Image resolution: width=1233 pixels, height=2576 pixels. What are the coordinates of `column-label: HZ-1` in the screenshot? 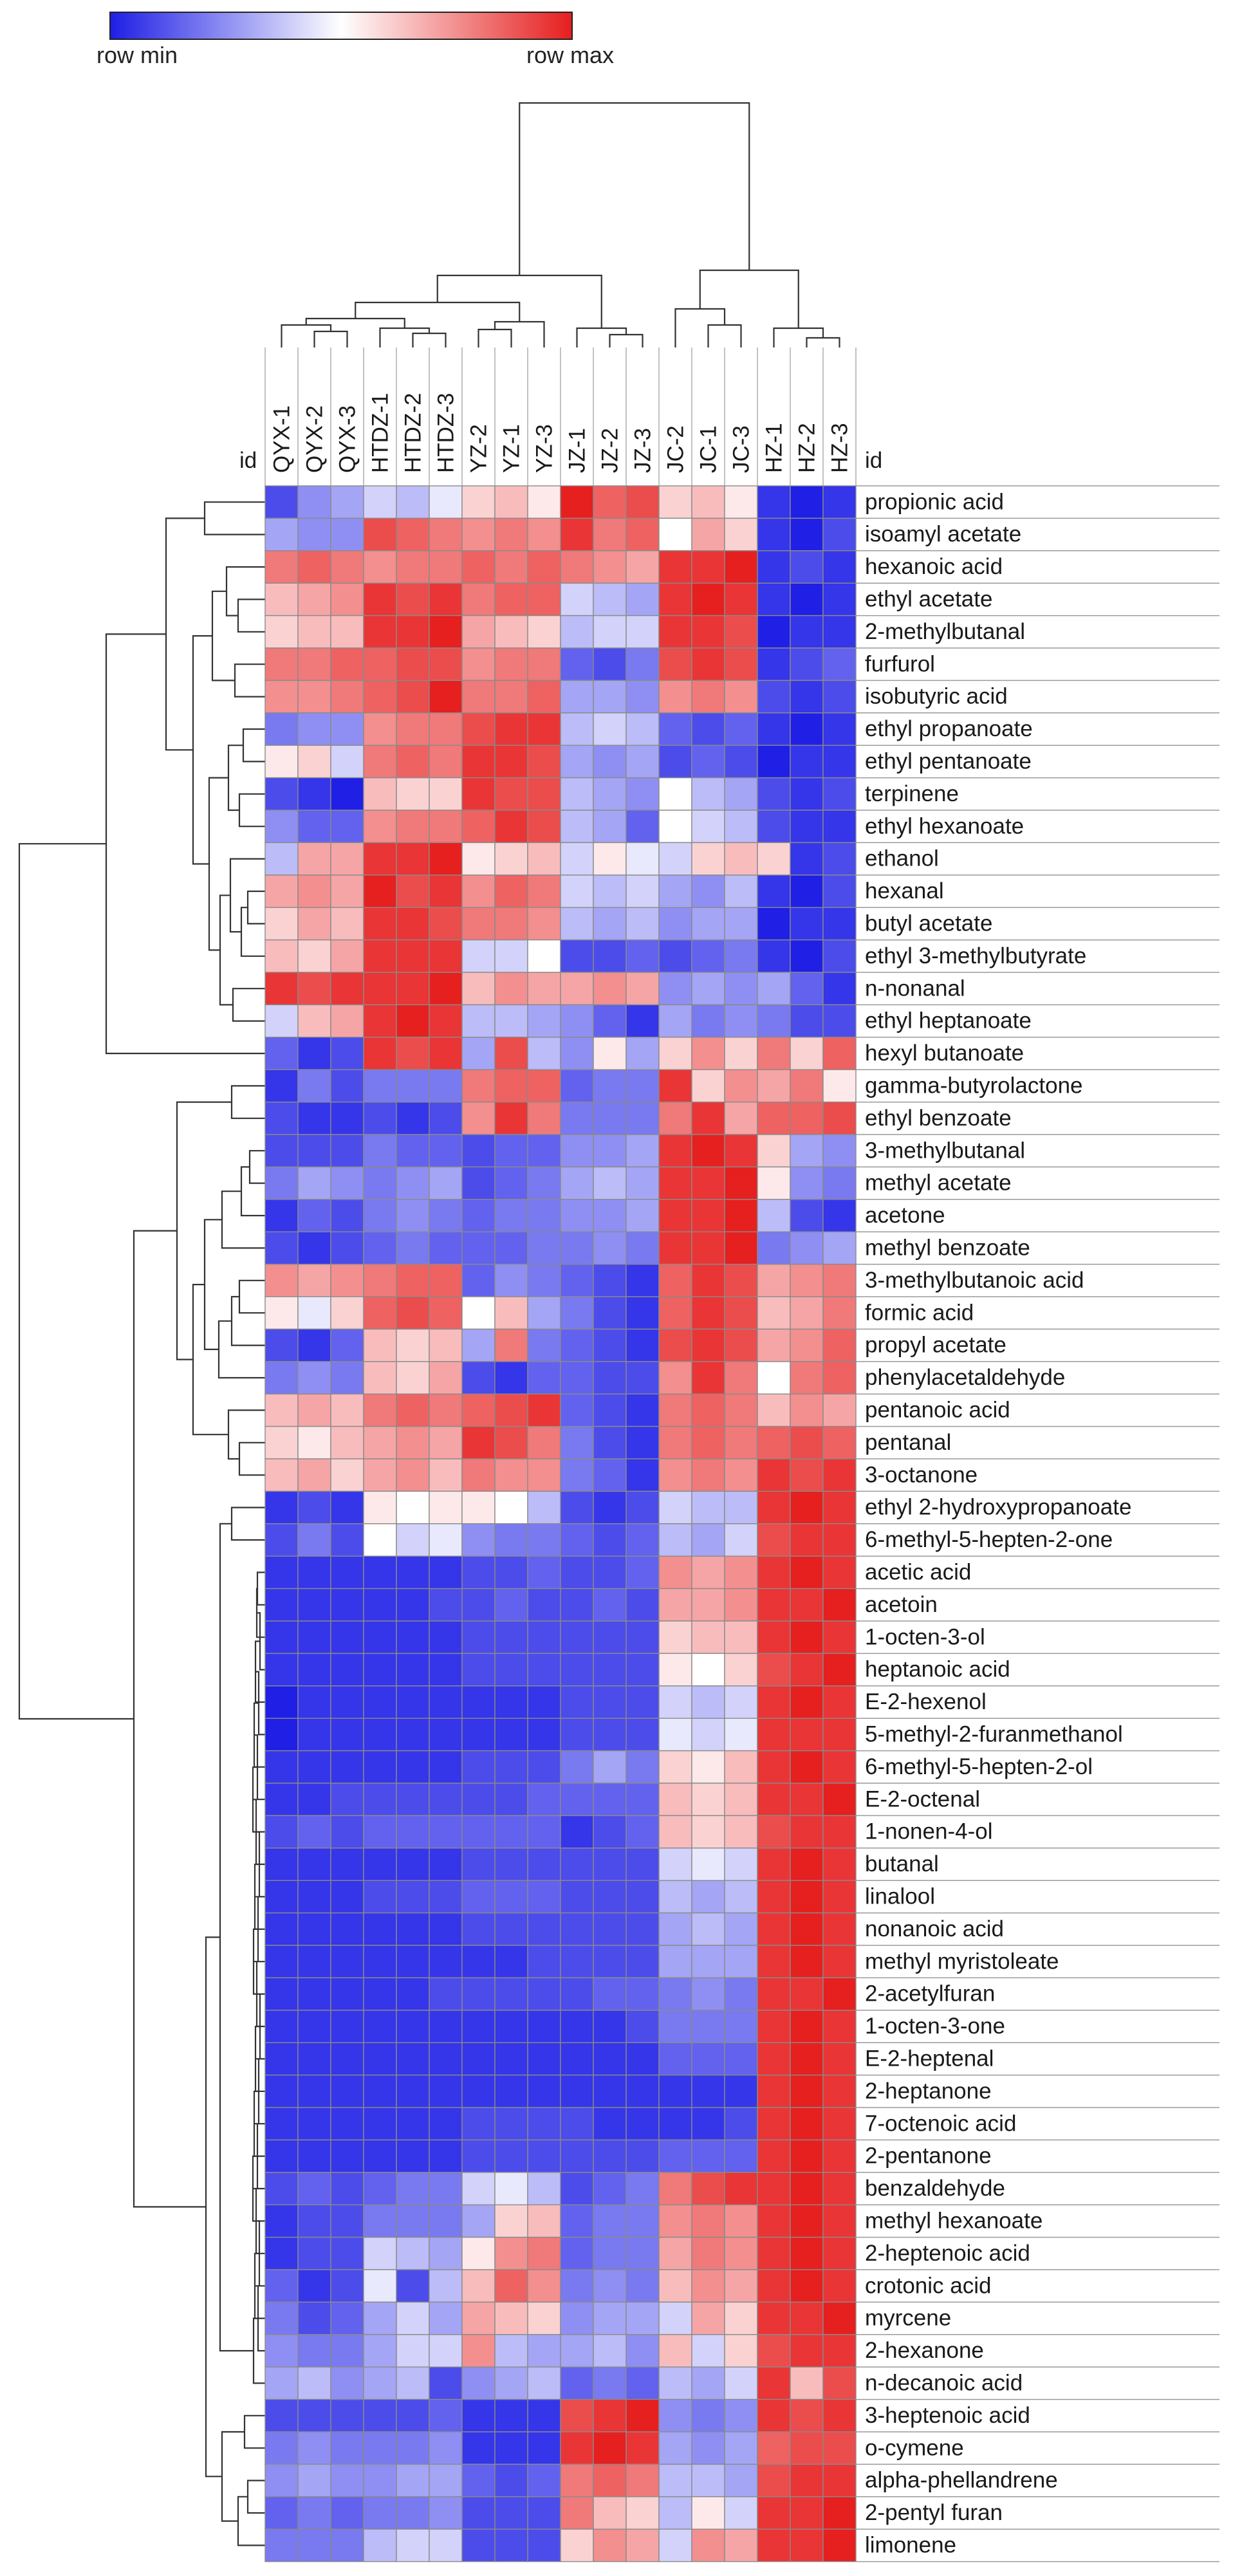 It's located at (774, 448).